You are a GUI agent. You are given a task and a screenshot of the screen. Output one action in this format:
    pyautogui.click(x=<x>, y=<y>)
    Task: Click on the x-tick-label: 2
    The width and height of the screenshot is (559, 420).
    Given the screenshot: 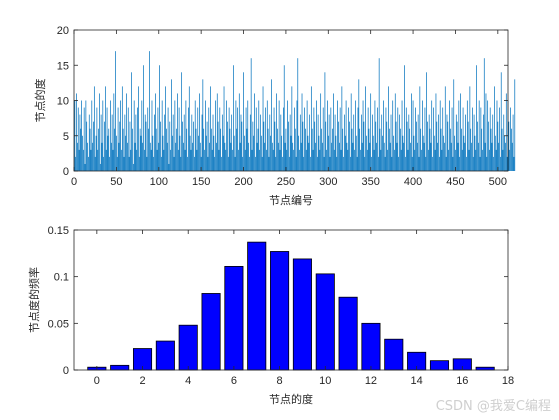 What is the action you would take?
    pyautogui.click(x=142, y=381)
    